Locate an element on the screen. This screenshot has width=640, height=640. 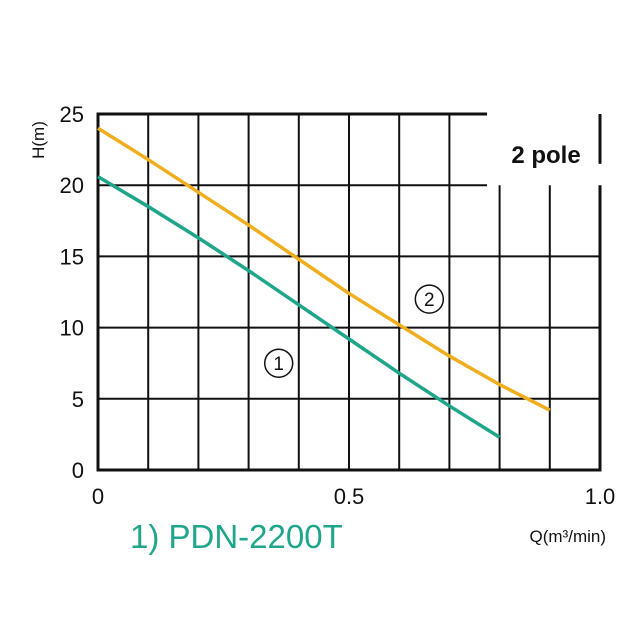
model-legend: 1) PDN-2200T is located at coordinates (236, 536).